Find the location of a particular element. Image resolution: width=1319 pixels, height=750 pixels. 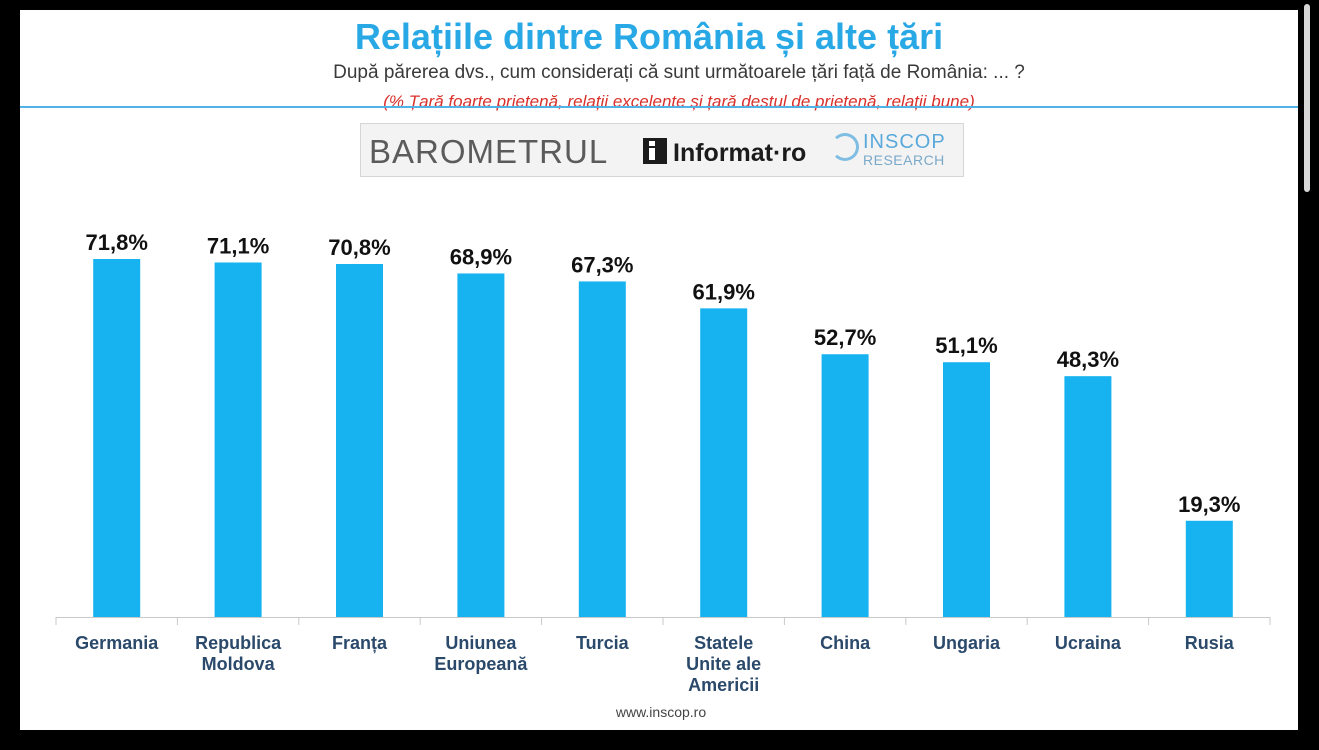

data-label: 48,3% is located at coordinates (1088, 359).